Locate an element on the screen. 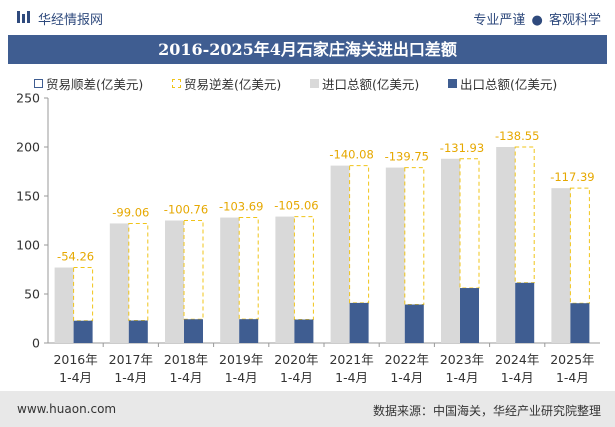  x-tick-label-year: 2020年 is located at coordinates (296, 359).